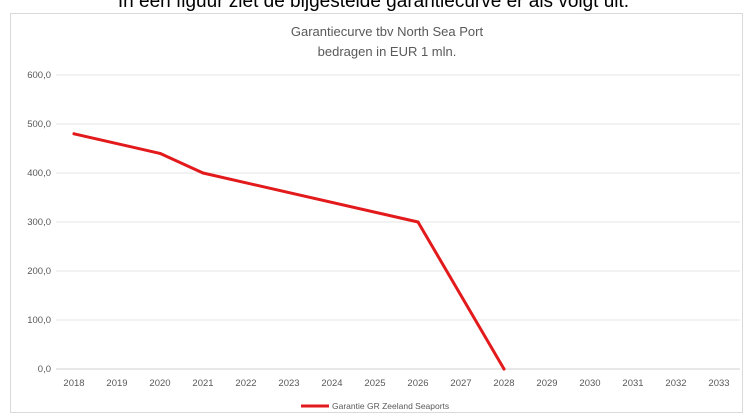 Image resolution: width=747 pixels, height=416 pixels. Describe the element at coordinates (387, 31) in the screenshot. I see `chart-title: Garantiecurve tbv North Sea Port` at that location.